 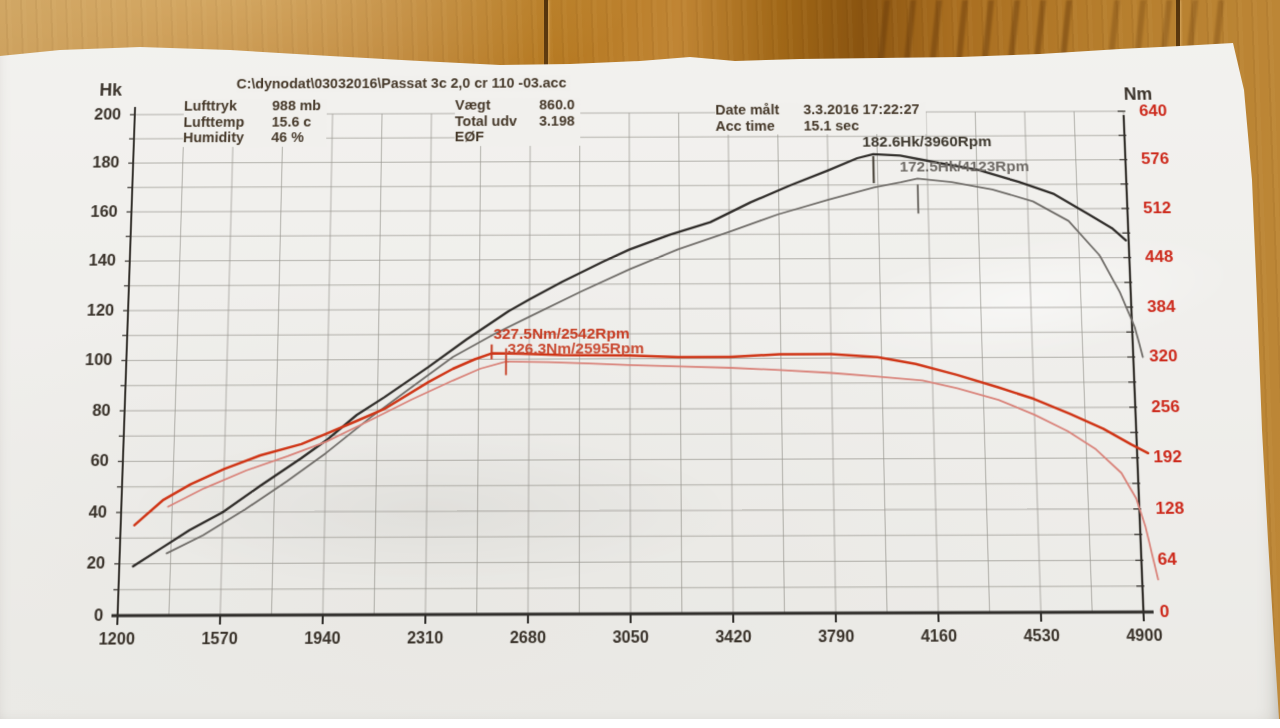 What do you see at coordinates (1041, 637) in the screenshot?
I see `x-axis-tick-label: 4530` at bounding box center [1041, 637].